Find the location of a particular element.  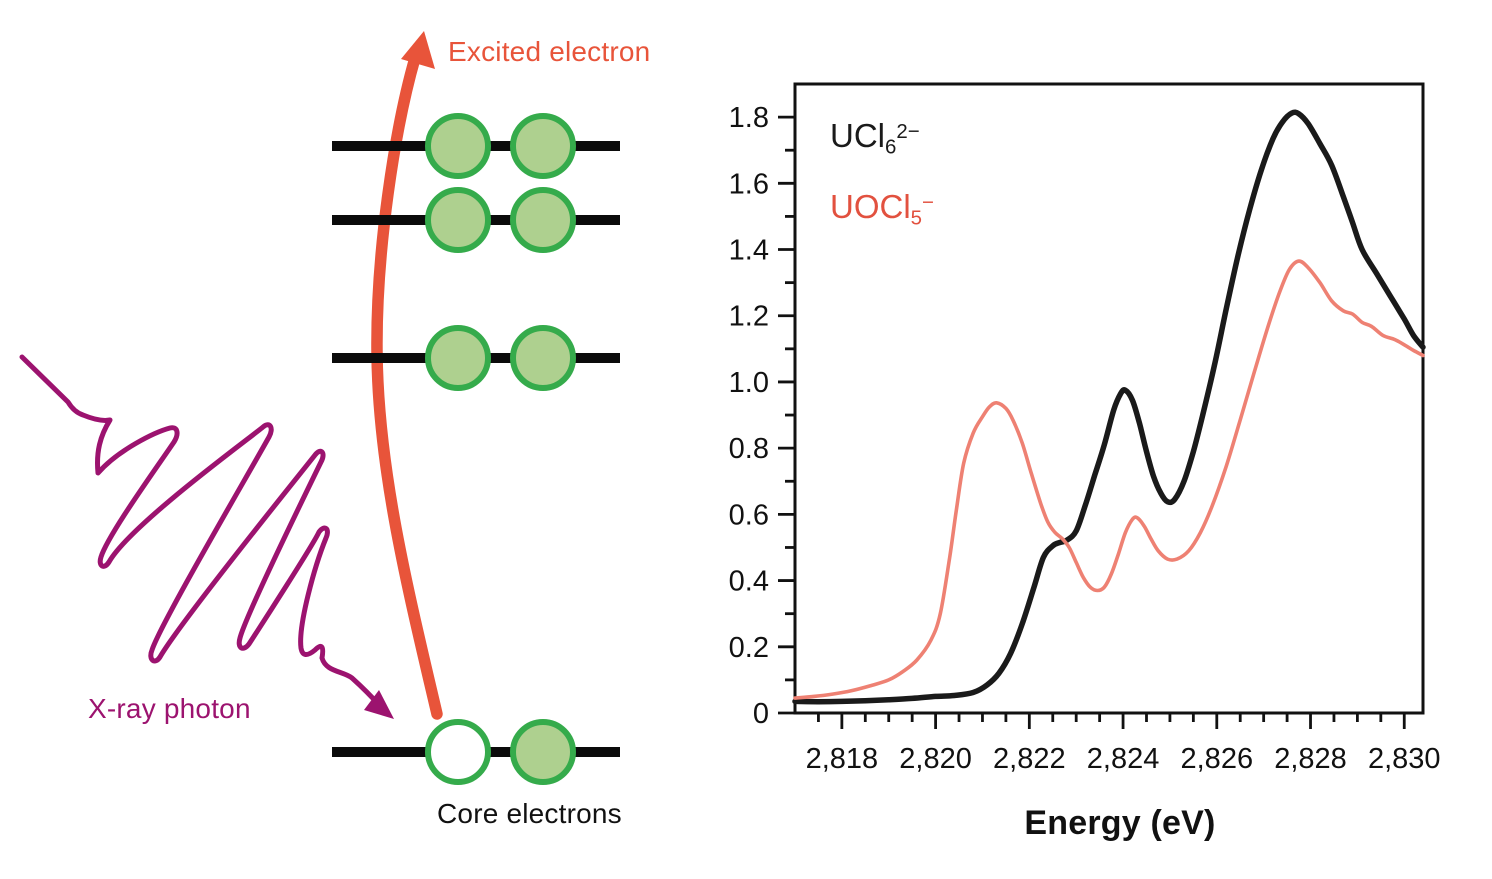

xray-photon-squiggle is located at coordinates (206, 536).